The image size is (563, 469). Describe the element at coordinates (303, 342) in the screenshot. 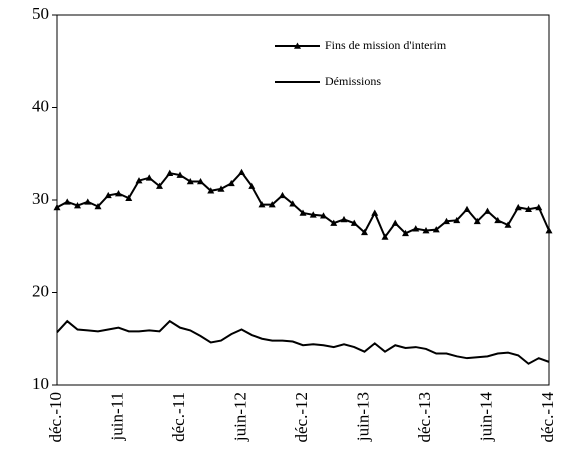

I see `series-line` at that location.